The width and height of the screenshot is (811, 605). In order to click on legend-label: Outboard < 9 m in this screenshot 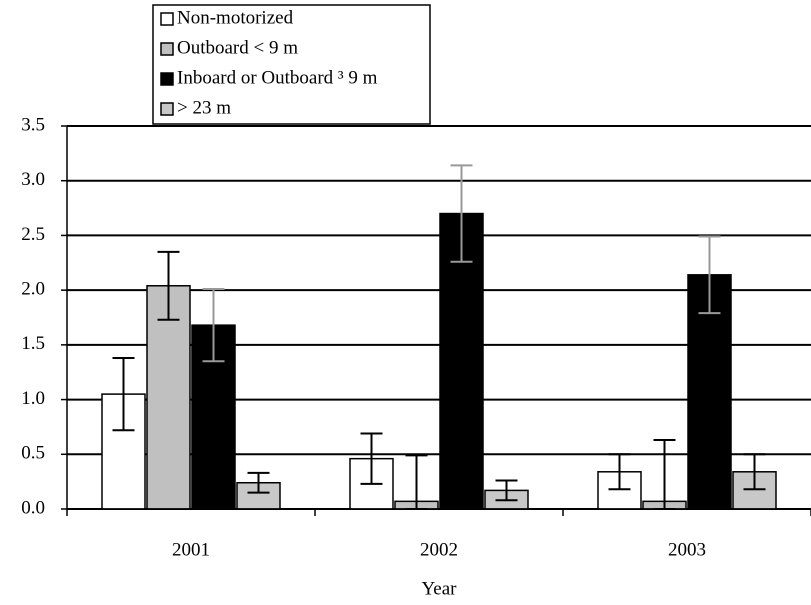, I will do `click(237, 47)`.